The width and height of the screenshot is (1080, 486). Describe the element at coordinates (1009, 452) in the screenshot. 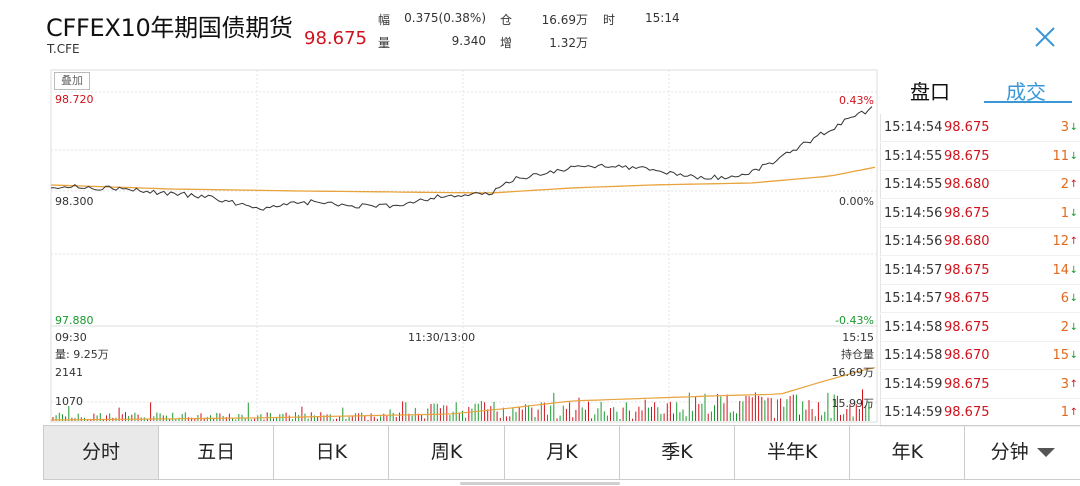

I see `tab-label: 分钟` at that location.